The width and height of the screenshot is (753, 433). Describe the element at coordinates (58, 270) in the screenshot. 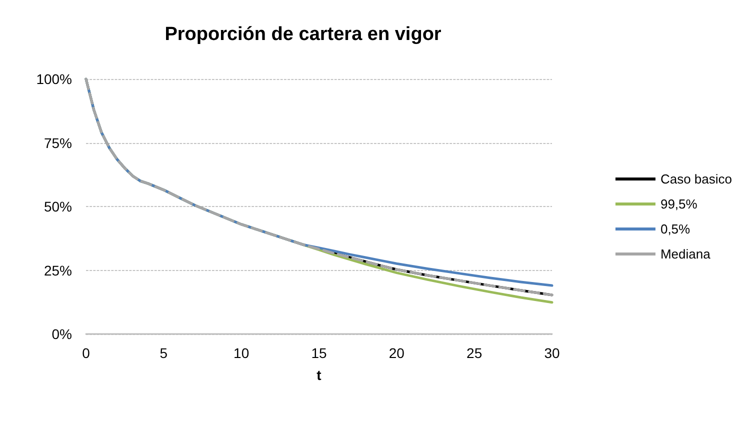

I see `y-tick-label: 25%` at that location.